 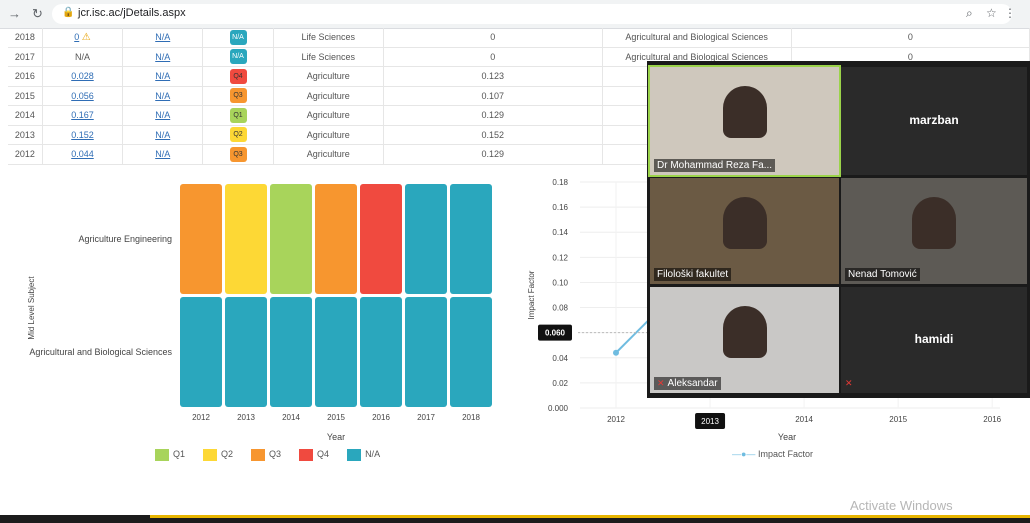 I want to click on x-tooltip-box, so click(x=710, y=421).